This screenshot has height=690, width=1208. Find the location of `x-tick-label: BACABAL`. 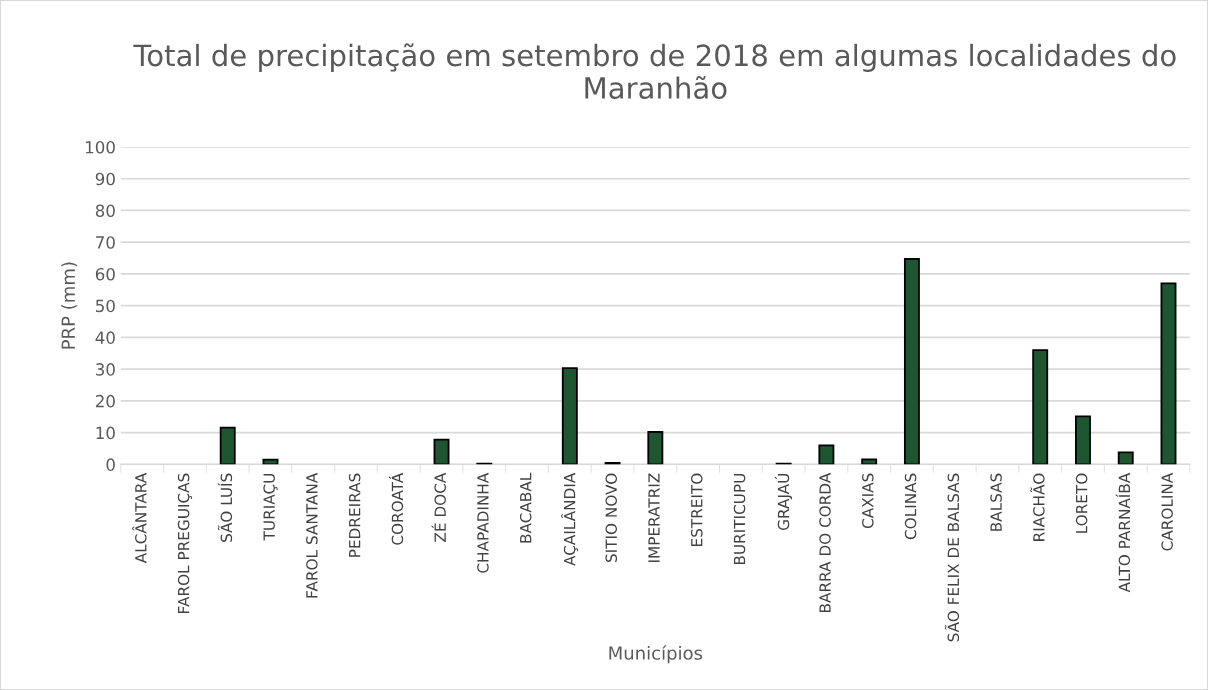

x-tick-label: BACABAL is located at coordinates (525, 507).